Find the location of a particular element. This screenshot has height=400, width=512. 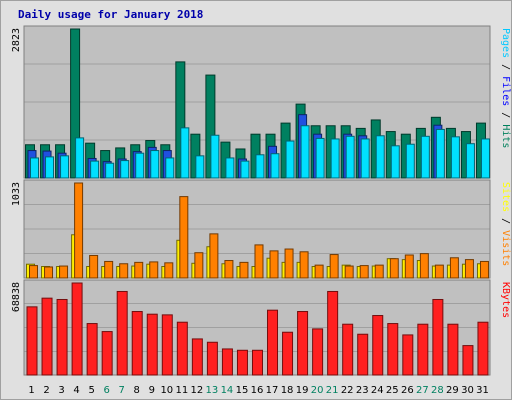

day-label: 10 is located at coordinates (166, 390).